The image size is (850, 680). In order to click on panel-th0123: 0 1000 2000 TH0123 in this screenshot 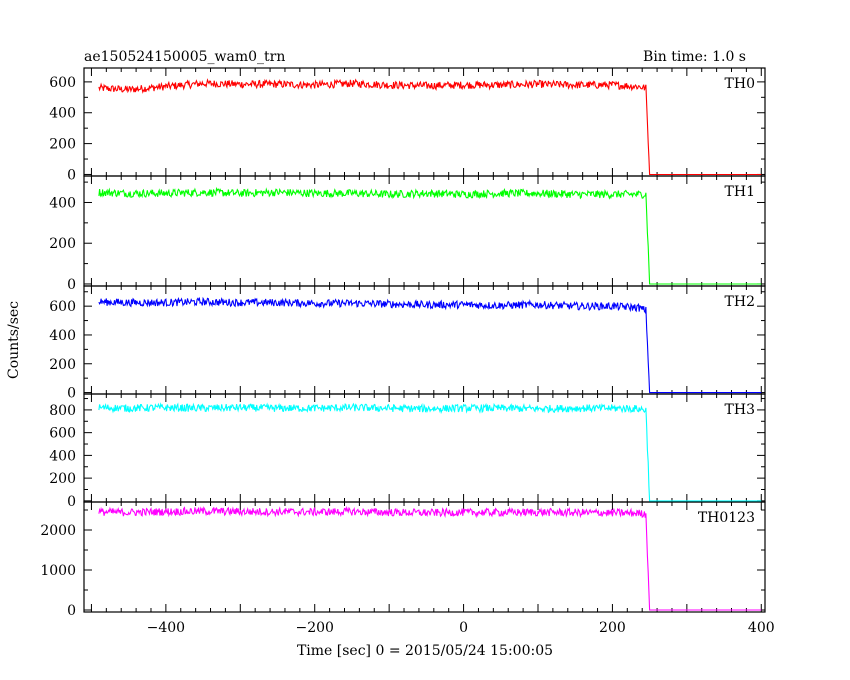, I will do `click(403, 560)`.